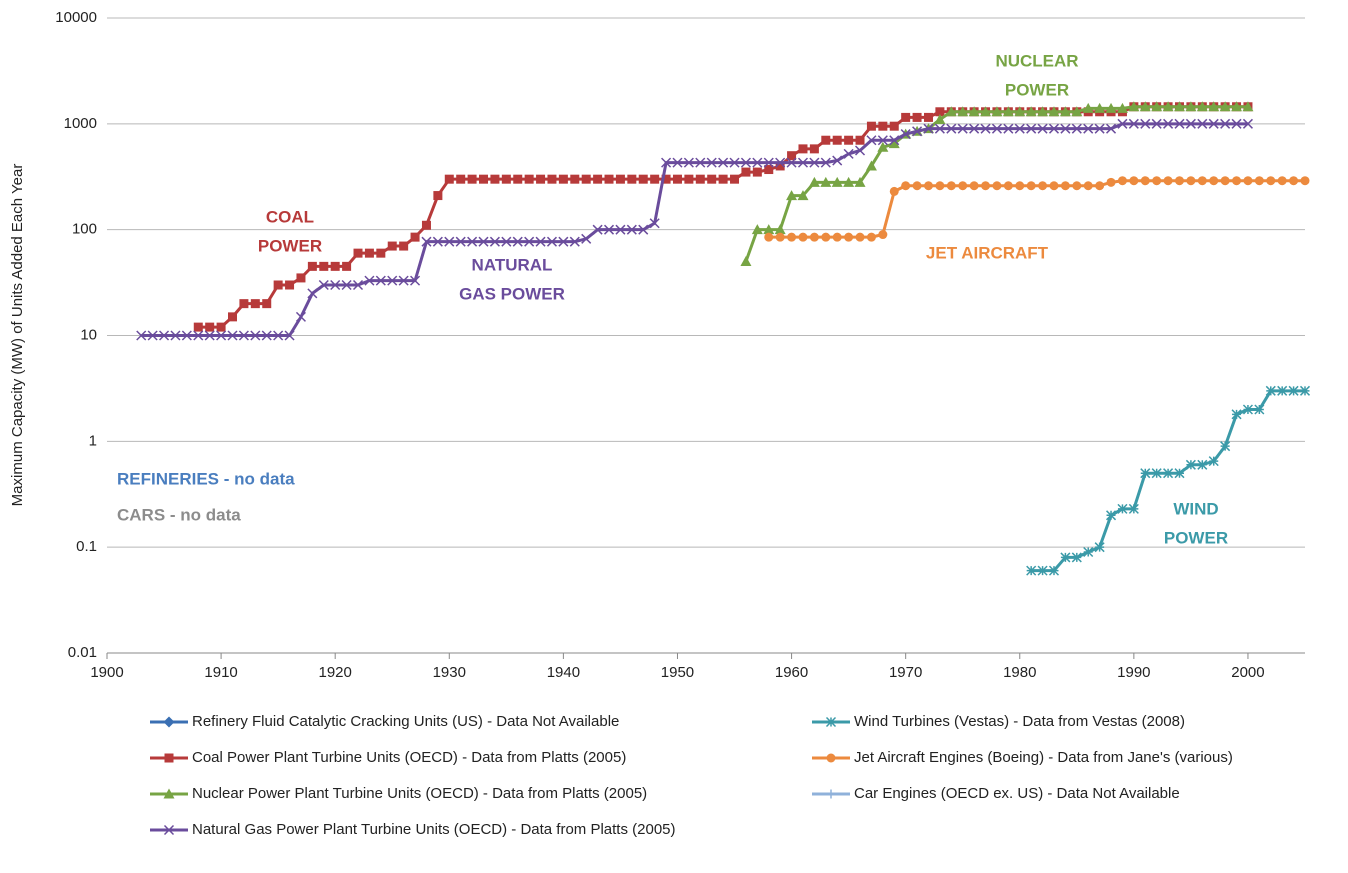 This screenshot has height=873, width=1348. Describe the element at coordinates (512, 264) in the screenshot. I see `annotation: NATURAL` at that location.